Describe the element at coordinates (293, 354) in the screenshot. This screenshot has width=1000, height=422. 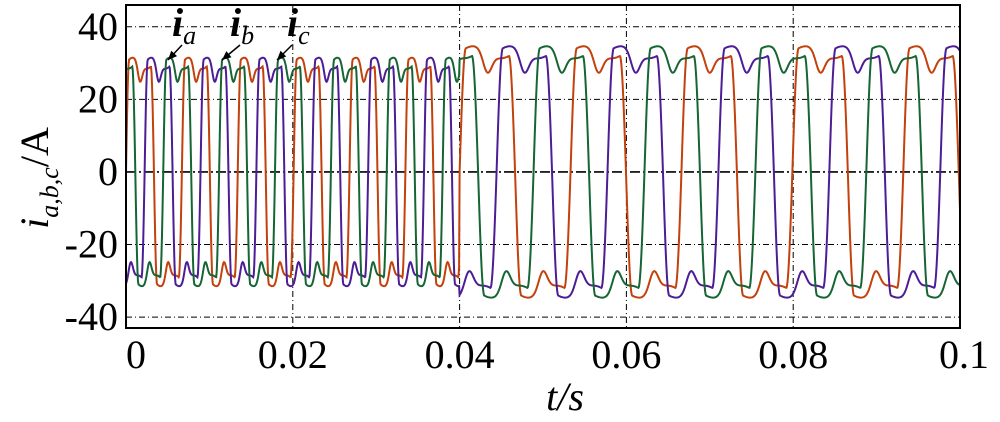
I see `x-tick-label: 0.02` at that location.